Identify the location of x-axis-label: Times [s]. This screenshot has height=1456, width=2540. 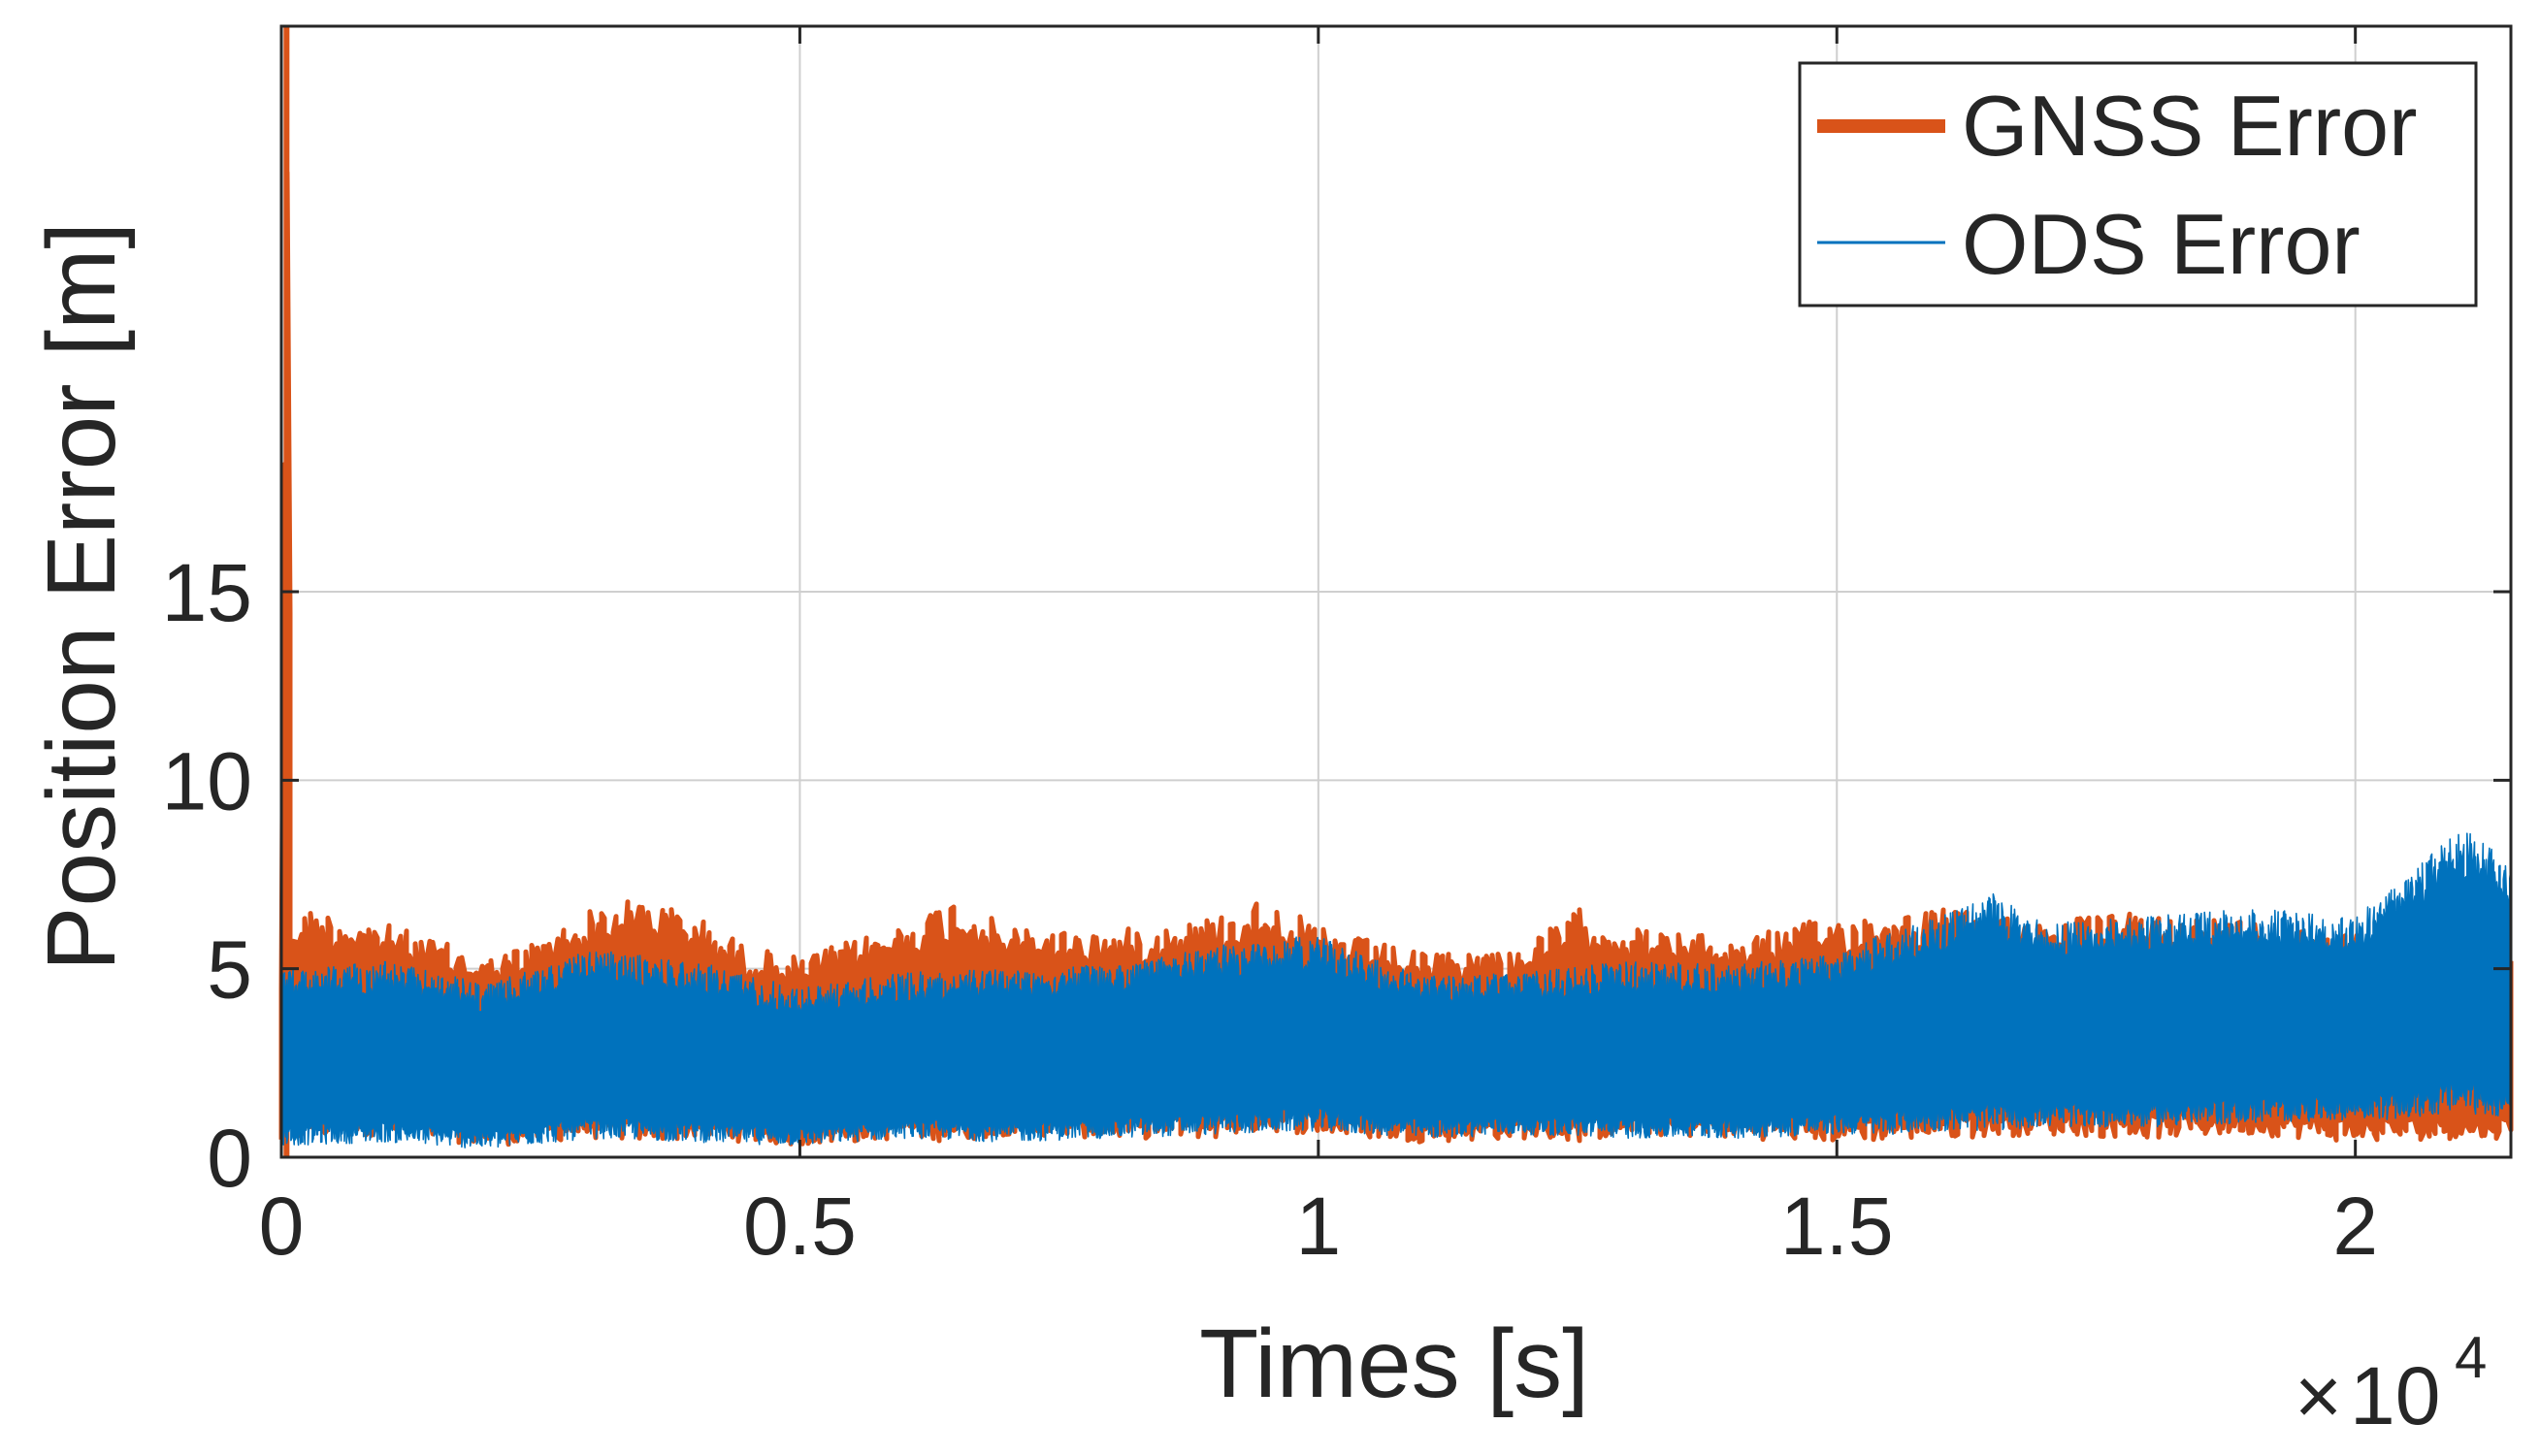
(1394, 1364).